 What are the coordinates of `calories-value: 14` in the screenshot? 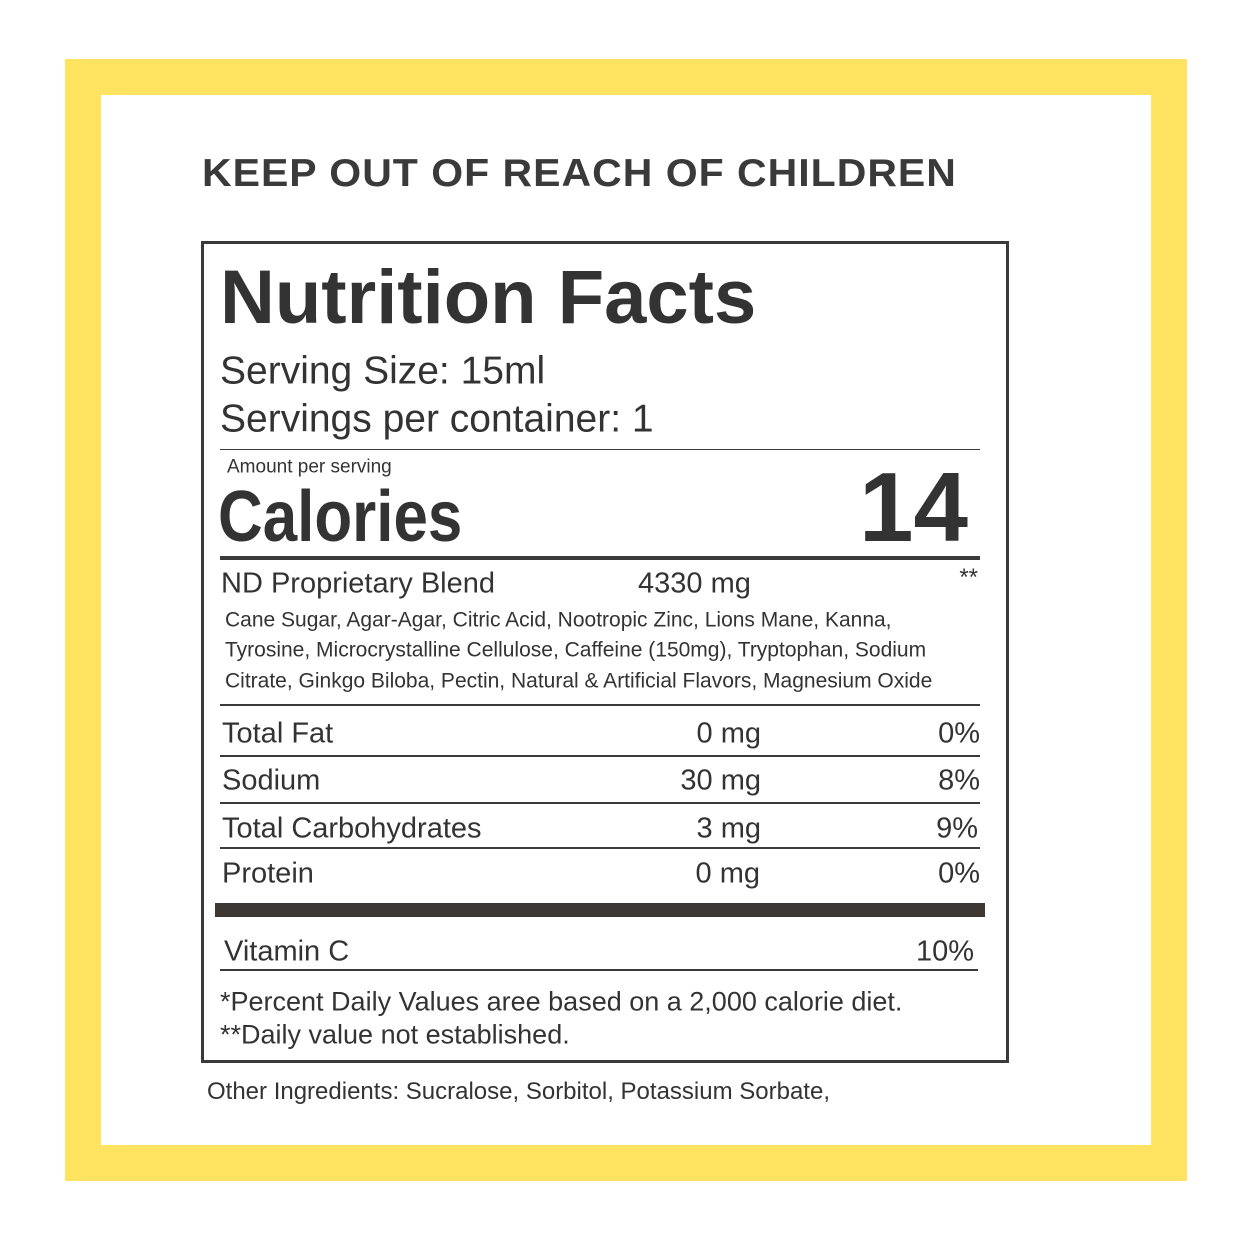 It's located at (913, 507).